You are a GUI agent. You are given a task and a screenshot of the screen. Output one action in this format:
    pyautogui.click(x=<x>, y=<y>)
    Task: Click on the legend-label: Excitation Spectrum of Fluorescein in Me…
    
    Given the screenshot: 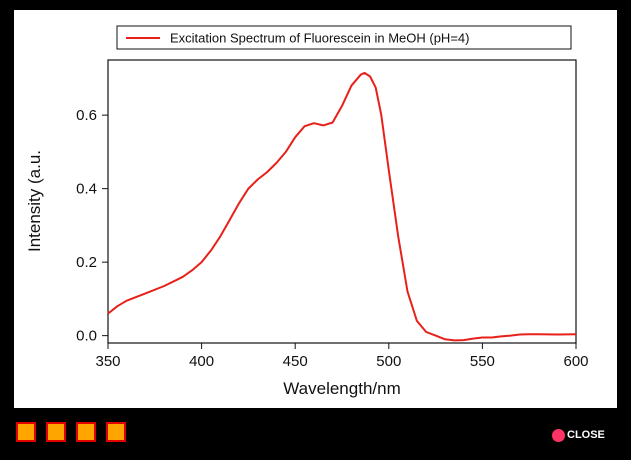 What is the action you would take?
    pyautogui.click(x=319, y=38)
    